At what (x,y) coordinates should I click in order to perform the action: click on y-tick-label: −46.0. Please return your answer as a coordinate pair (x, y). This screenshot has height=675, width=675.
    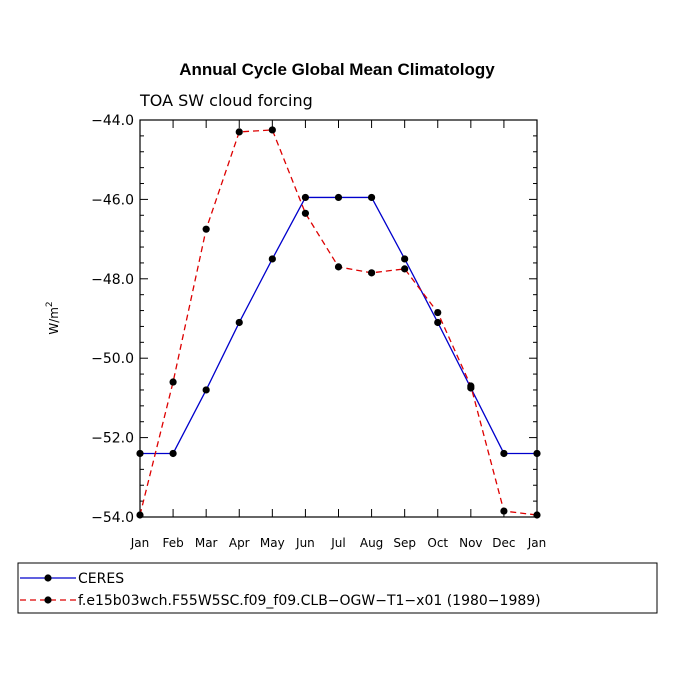
    Looking at the image, I should click on (112, 200).